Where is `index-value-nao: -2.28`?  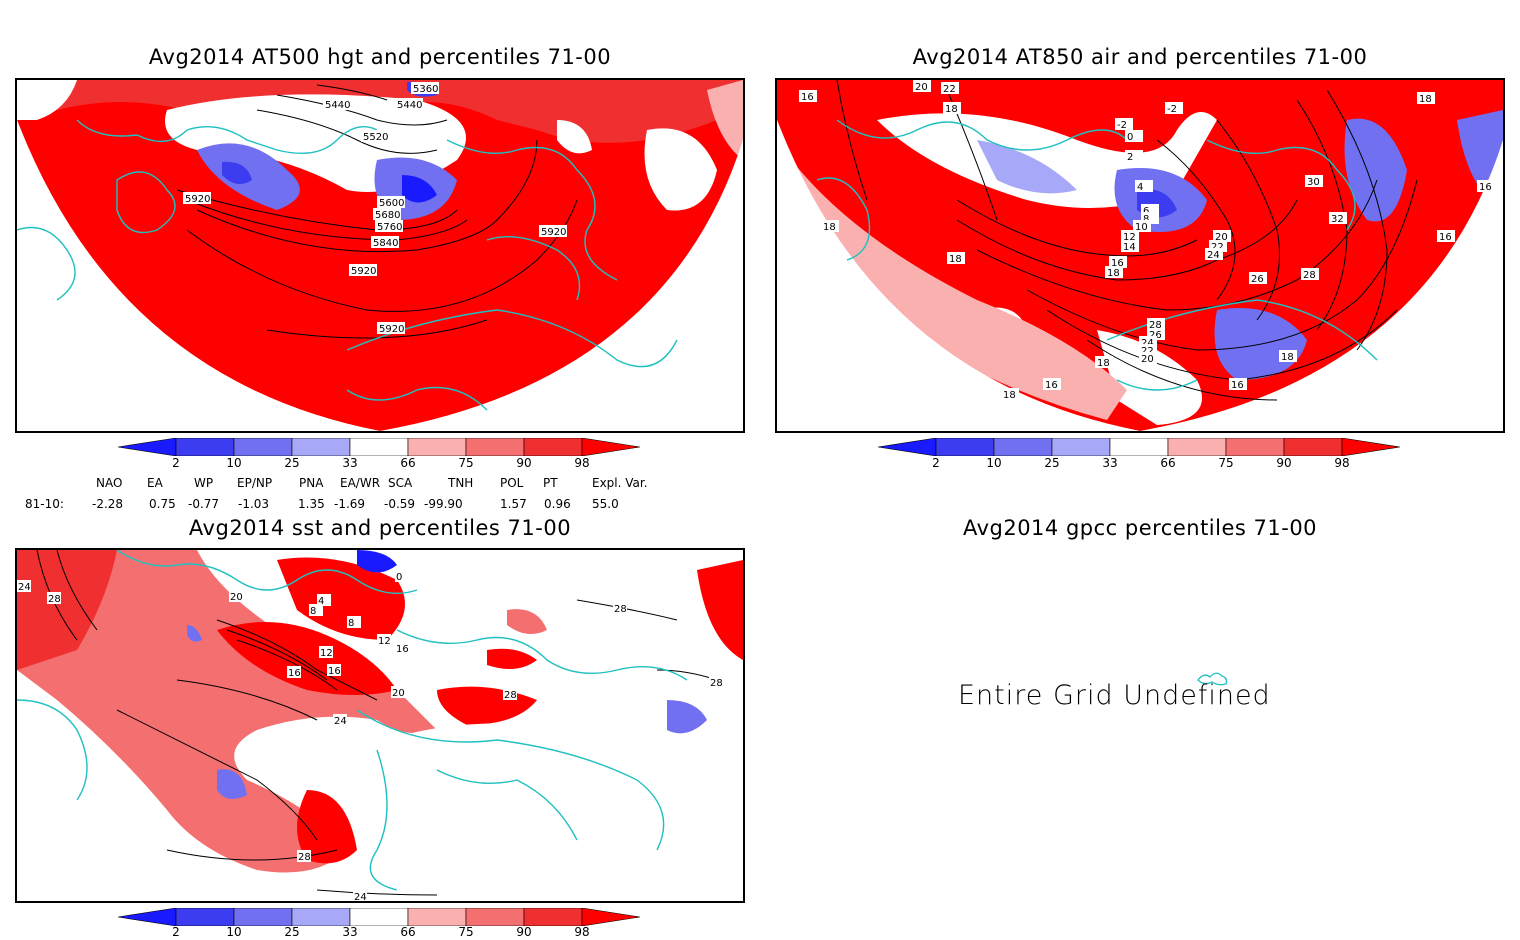 index-value-nao: -2.28 is located at coordinates (108, 504).